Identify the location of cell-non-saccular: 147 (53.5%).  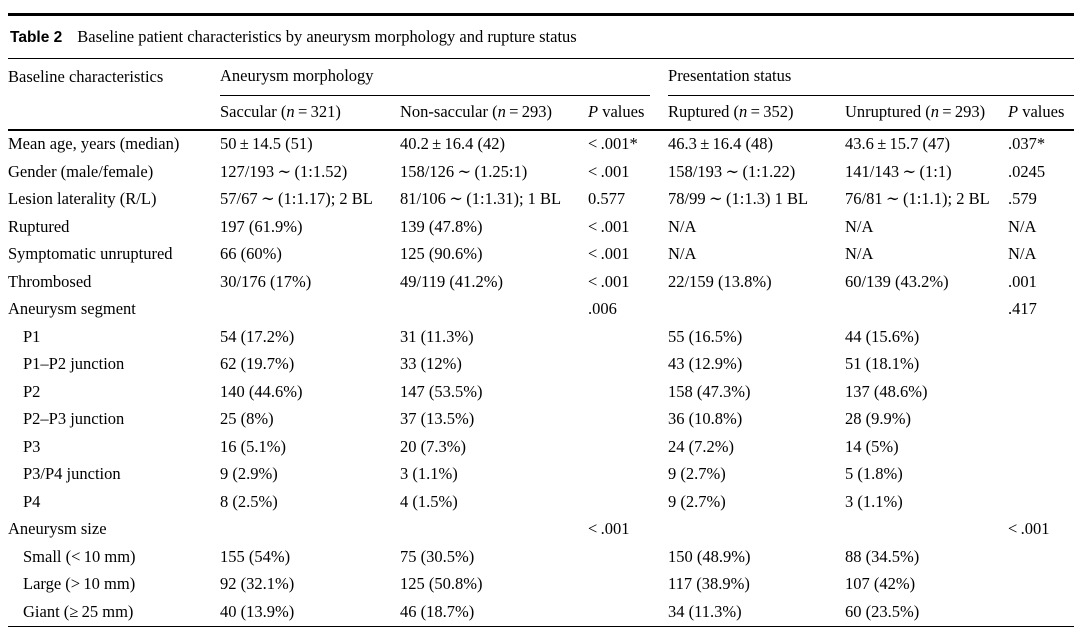
(441, 391).